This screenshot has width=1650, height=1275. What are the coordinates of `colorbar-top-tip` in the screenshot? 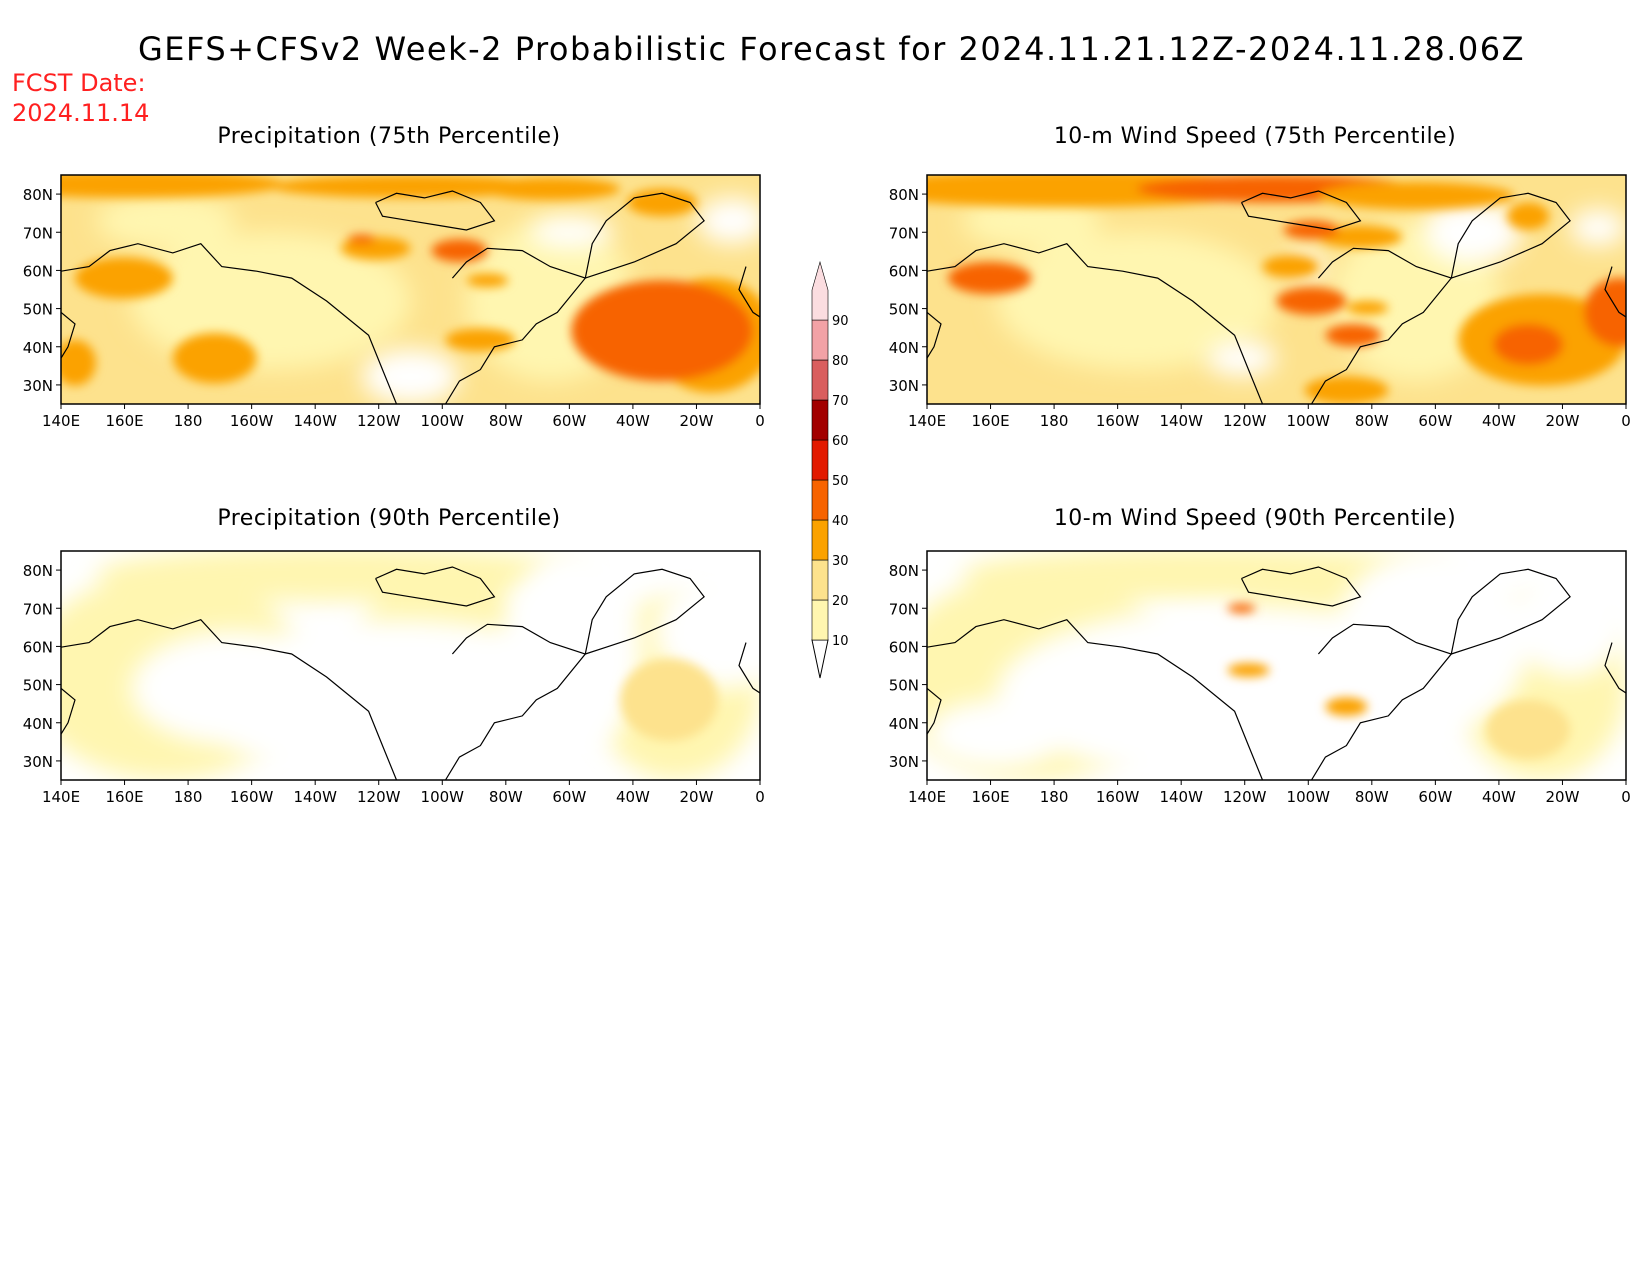 It's located at (820, 290).